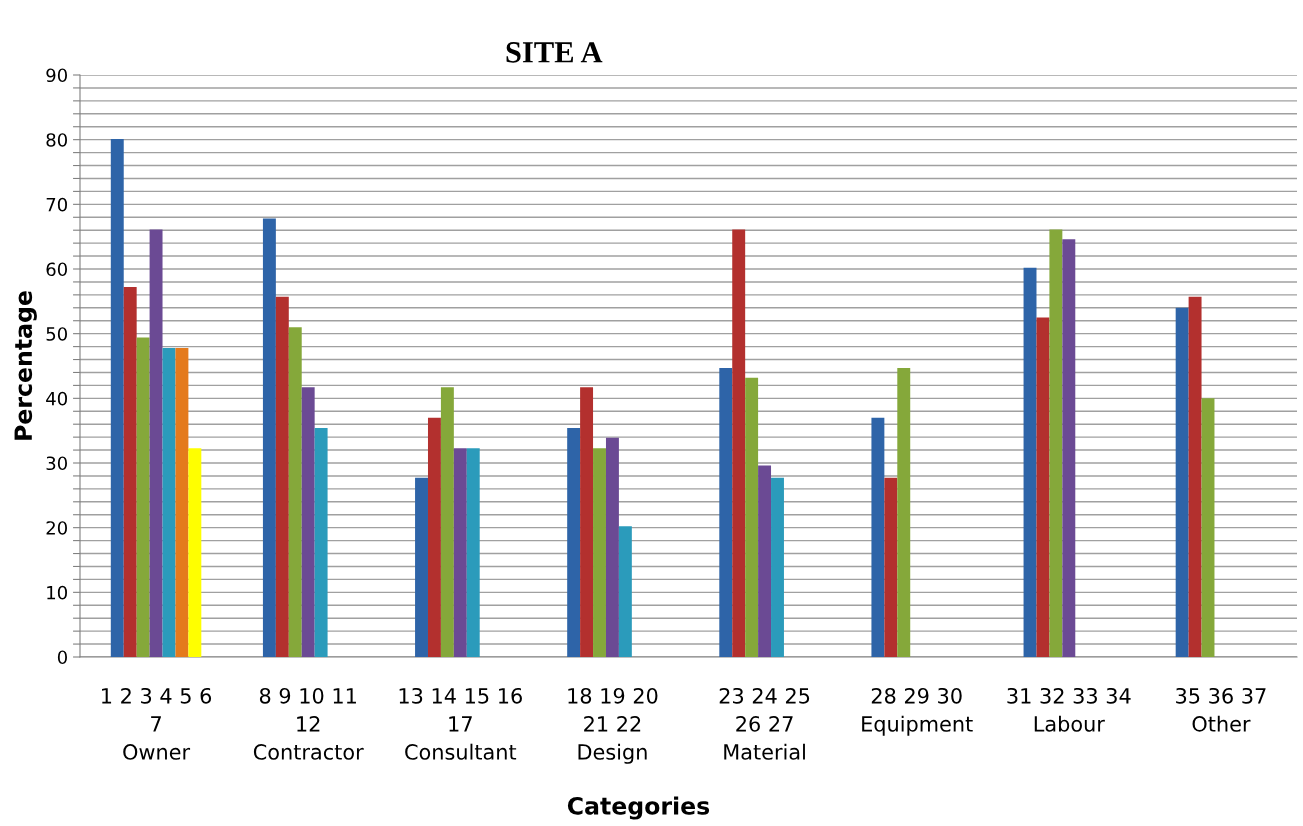 This screenshot has width=1303, height=826. What do you see at coordinates (56, 269) in the screenshot?
I see `y-tick-label: 60` at bounding box center [56, 269].